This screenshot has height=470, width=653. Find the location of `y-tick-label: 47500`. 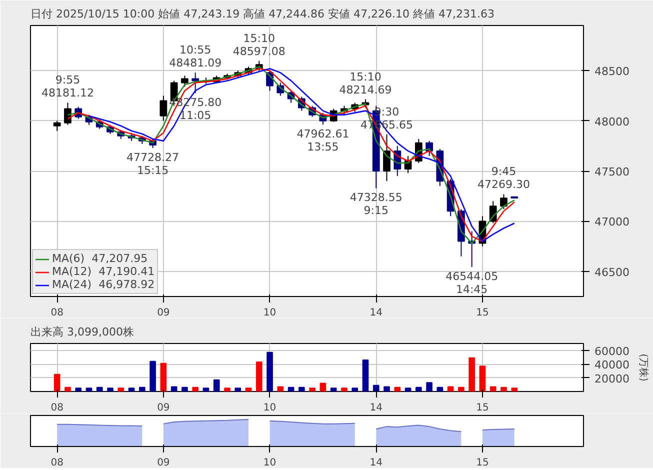

y-tick-label: 47500 is located at coordinates (612, 172).